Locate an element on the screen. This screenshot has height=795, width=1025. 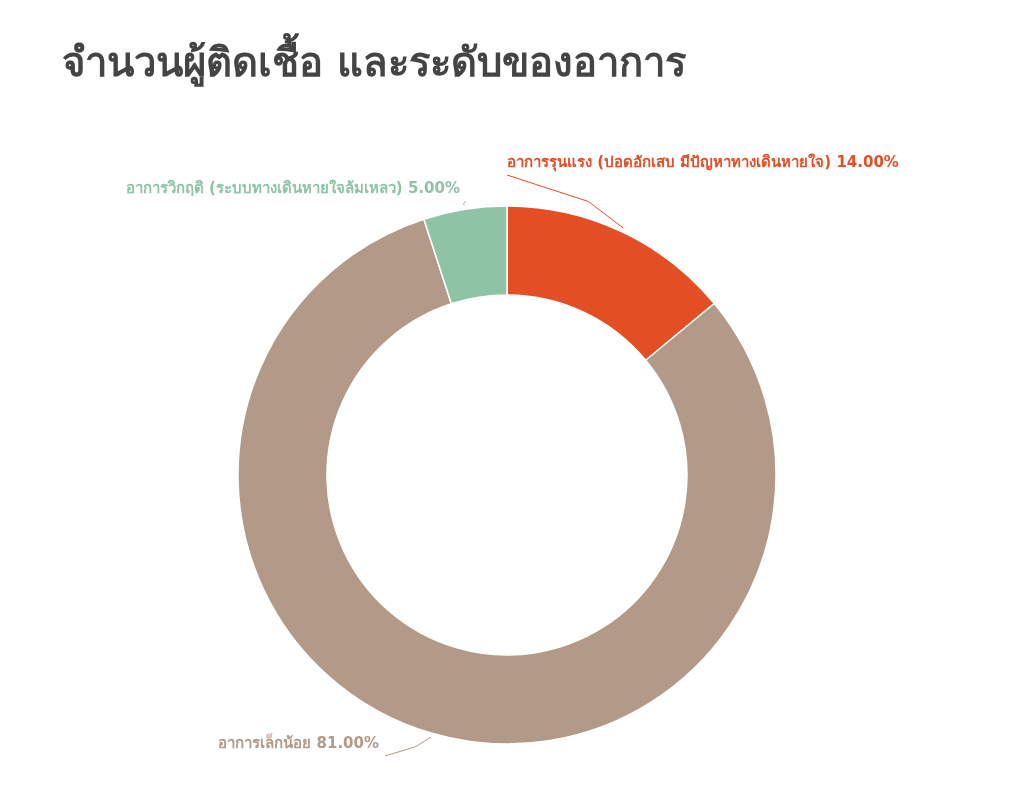
chart-title: จำนวนผู้ติดเชื้อ และระดับของอาการ is located at coordinates (374, 60).